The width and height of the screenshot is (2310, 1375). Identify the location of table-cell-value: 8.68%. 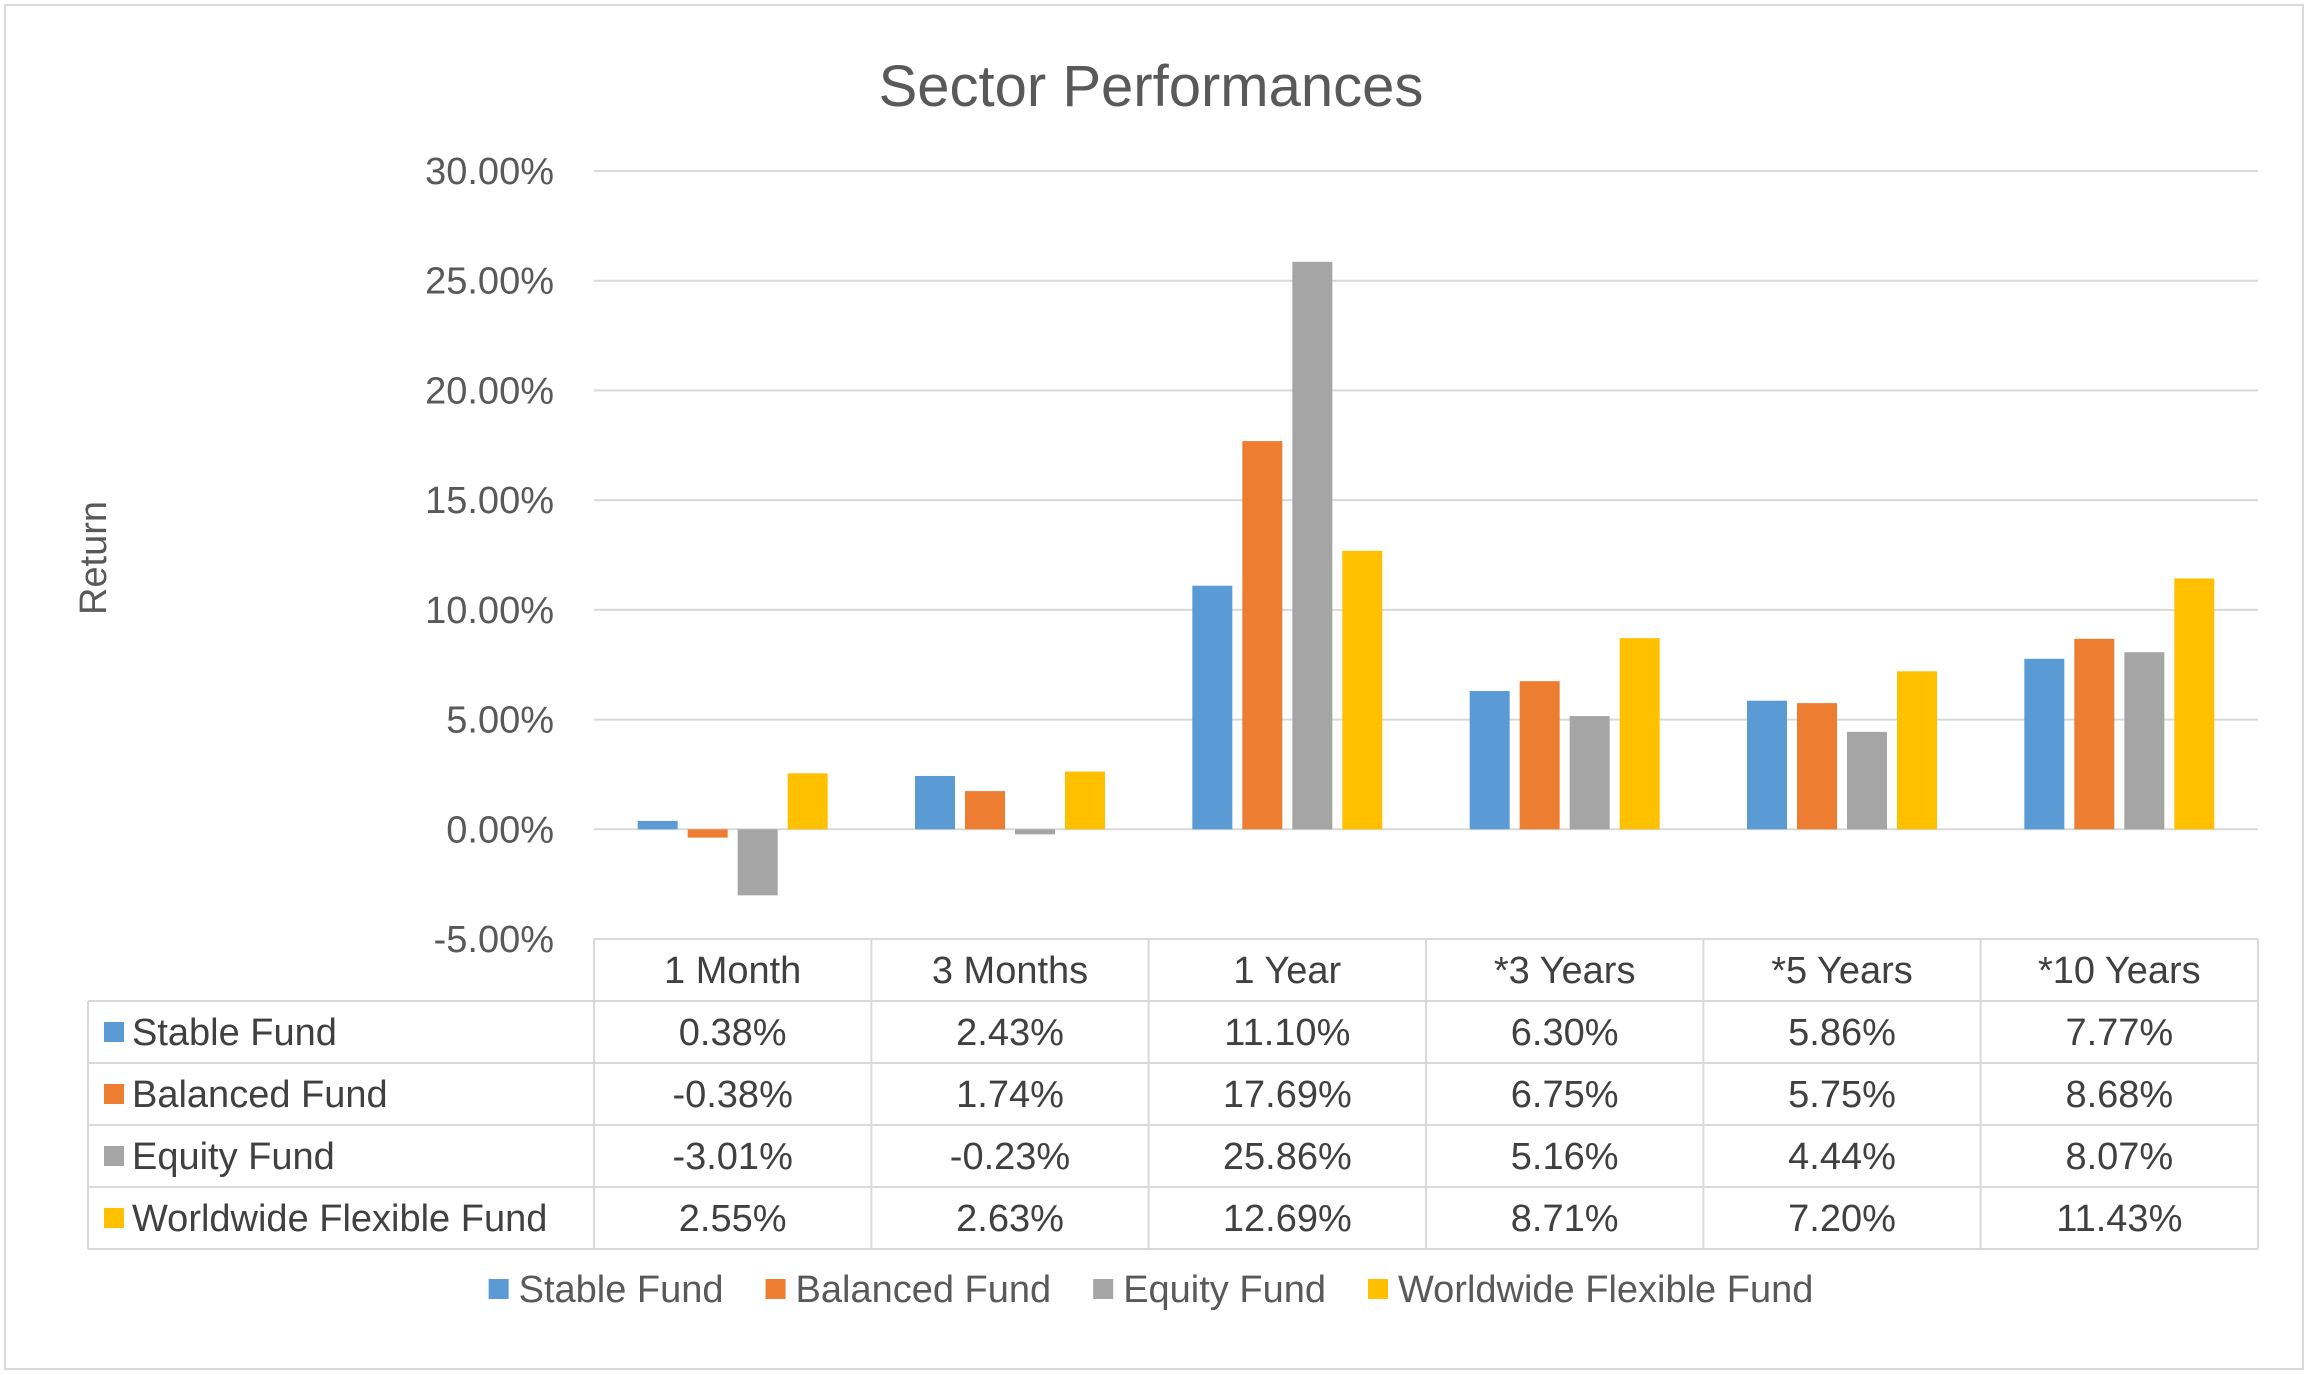
(2119, 1095).